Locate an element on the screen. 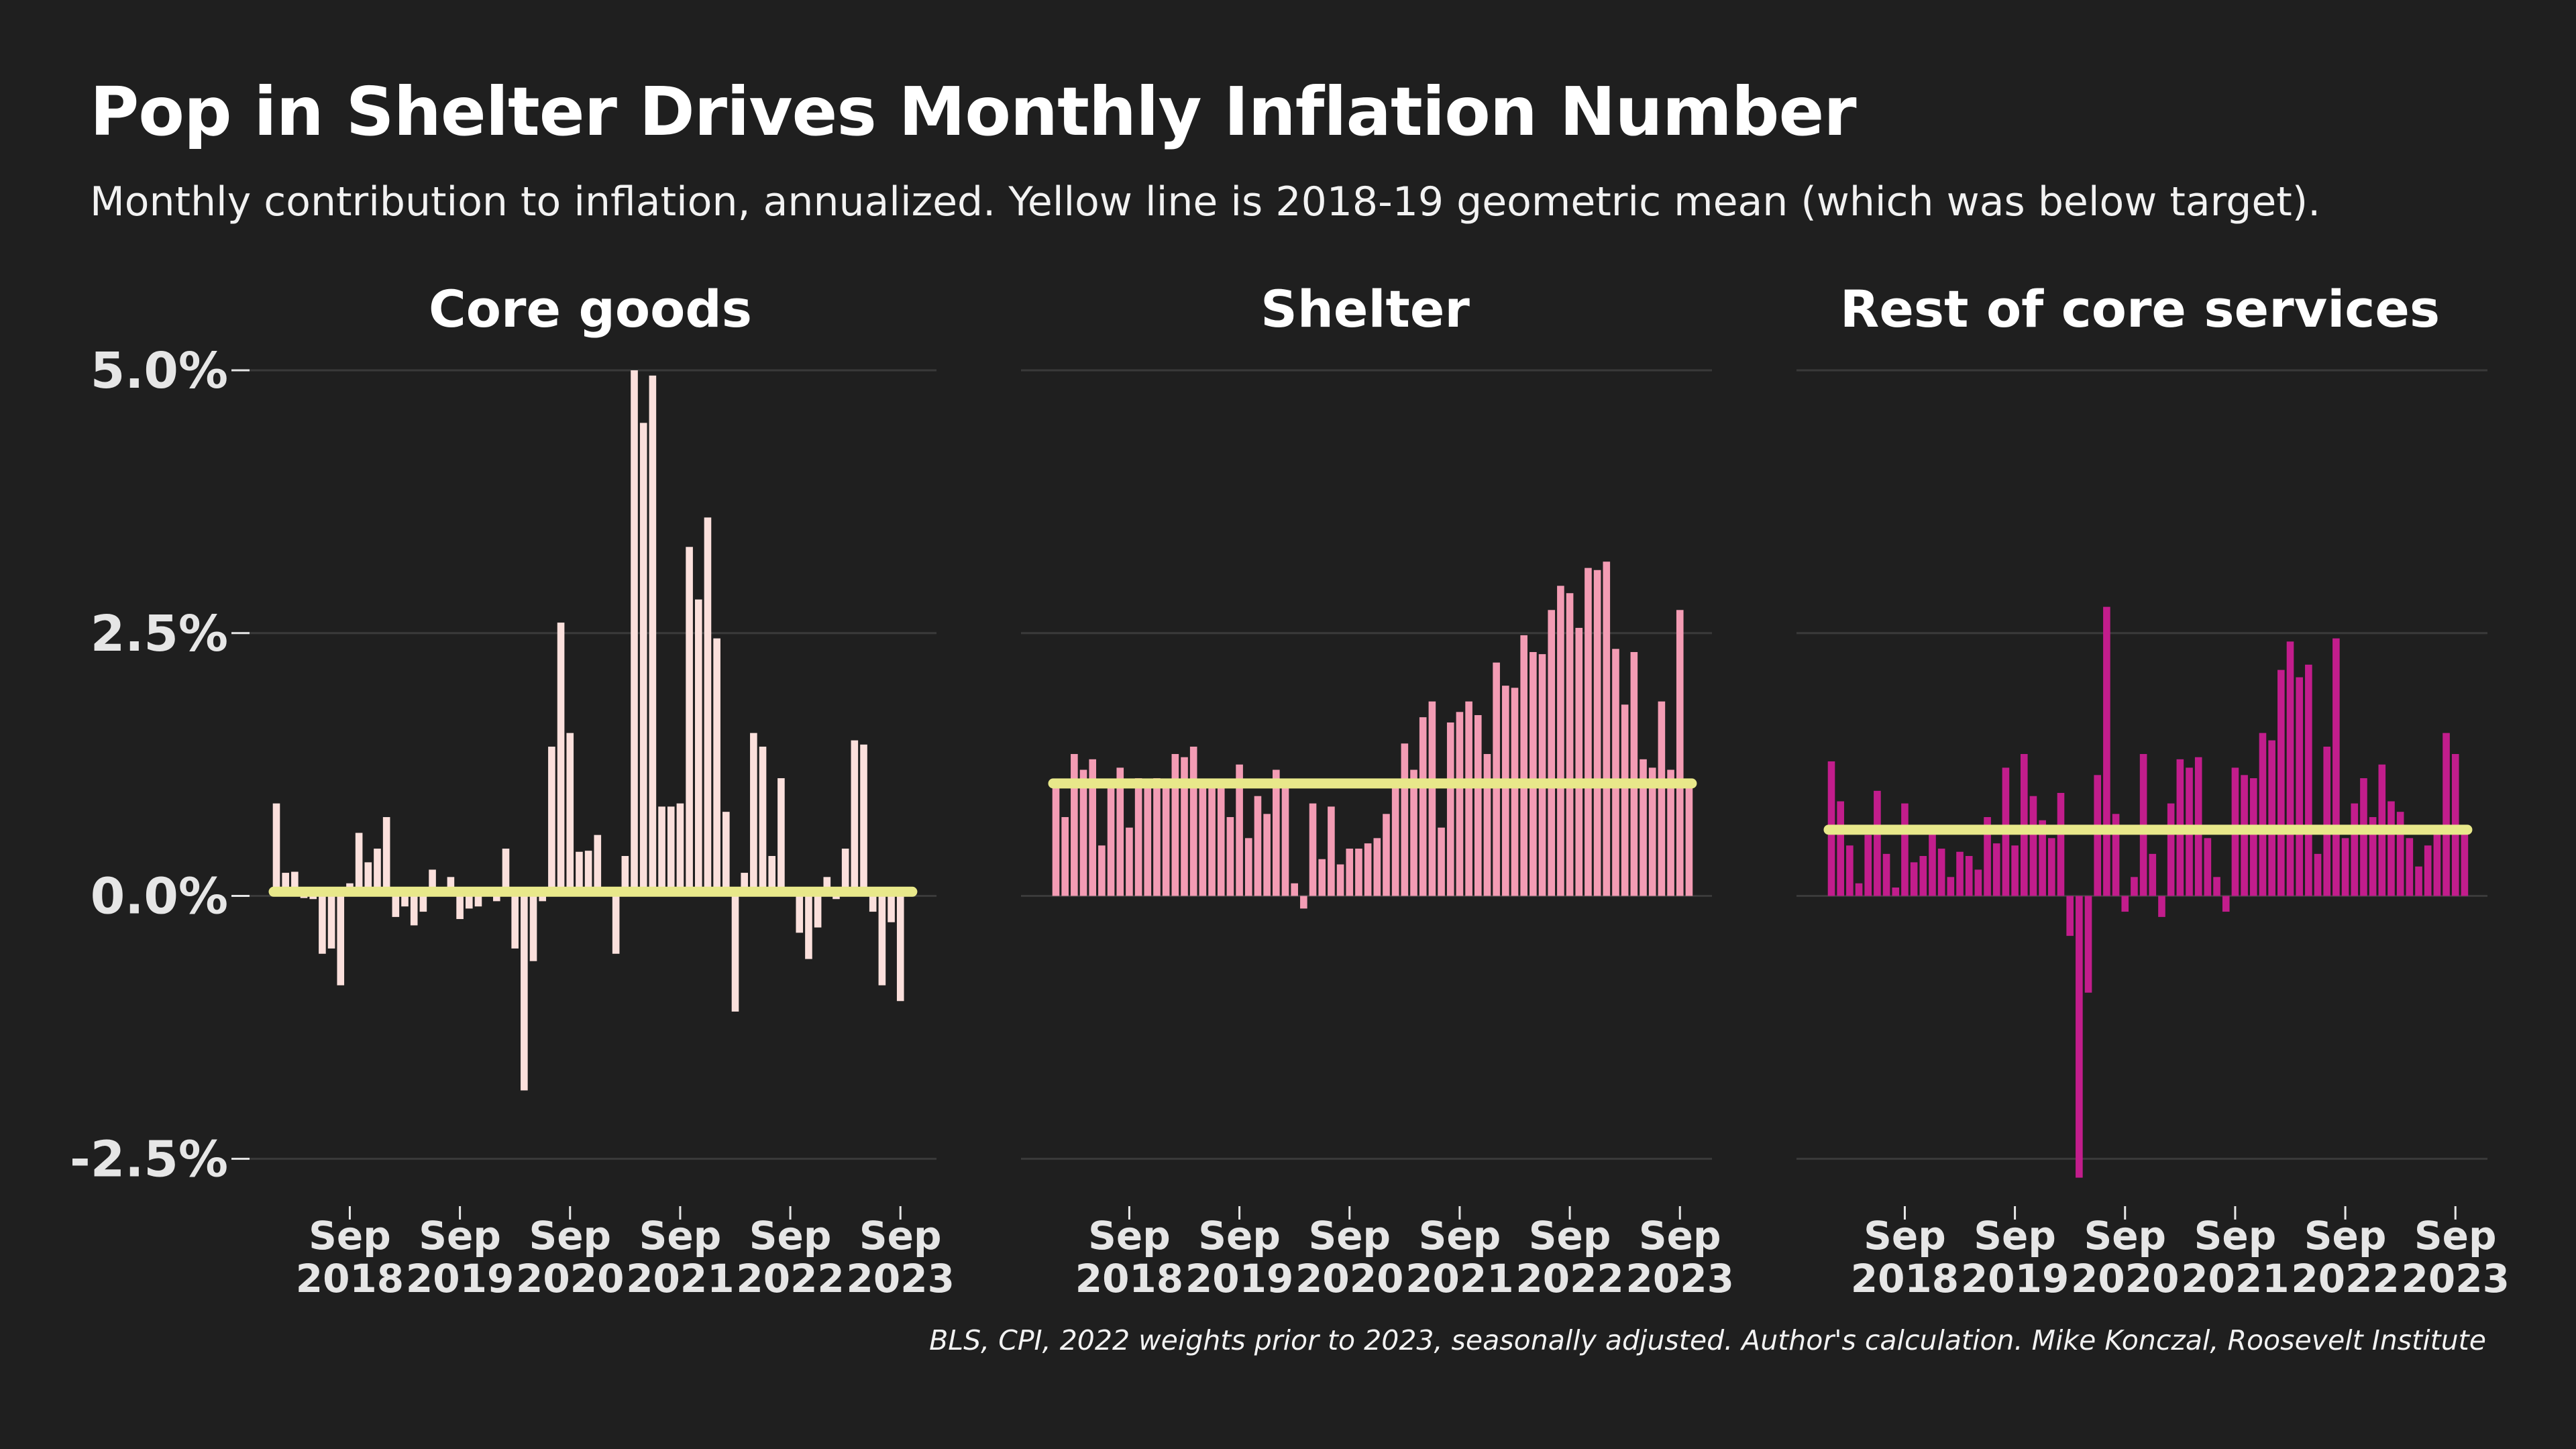 Image resolution: width=2576 pixels, height=1449 pixels. x-tick-label-year: 2018 is located at coordinates (1129, 1278).